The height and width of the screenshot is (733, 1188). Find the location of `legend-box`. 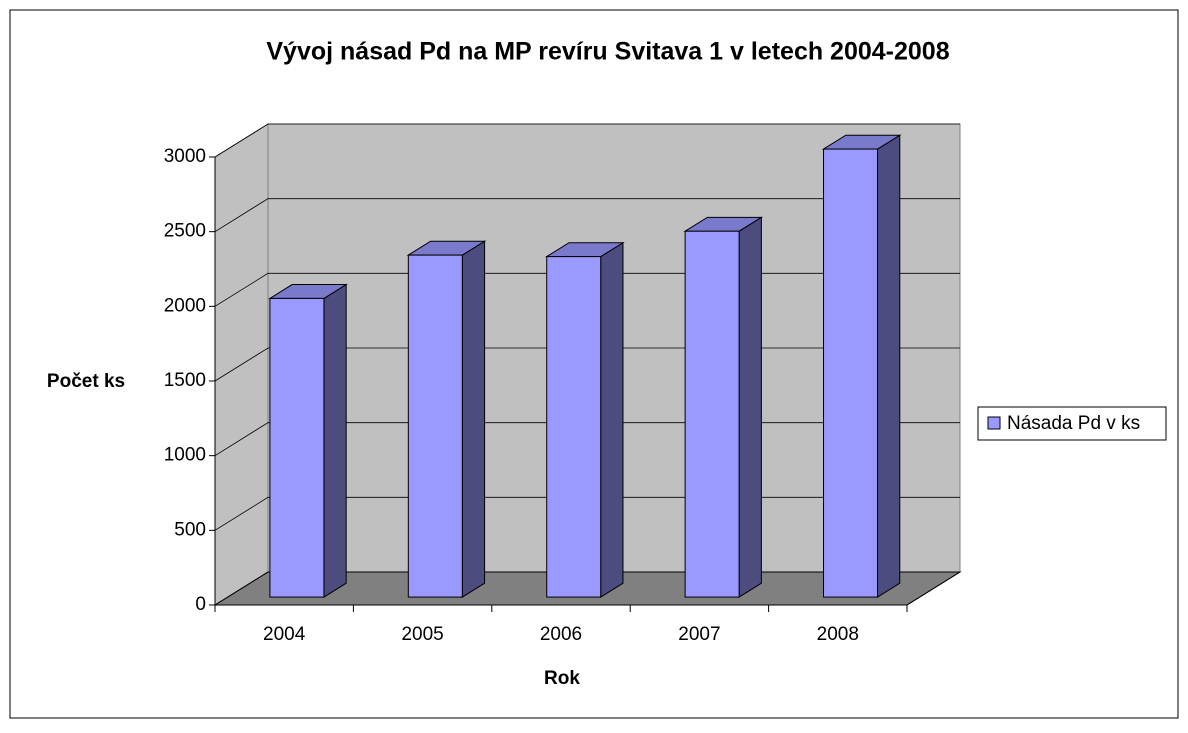

legend-box is located at coordinates (1072, 423).